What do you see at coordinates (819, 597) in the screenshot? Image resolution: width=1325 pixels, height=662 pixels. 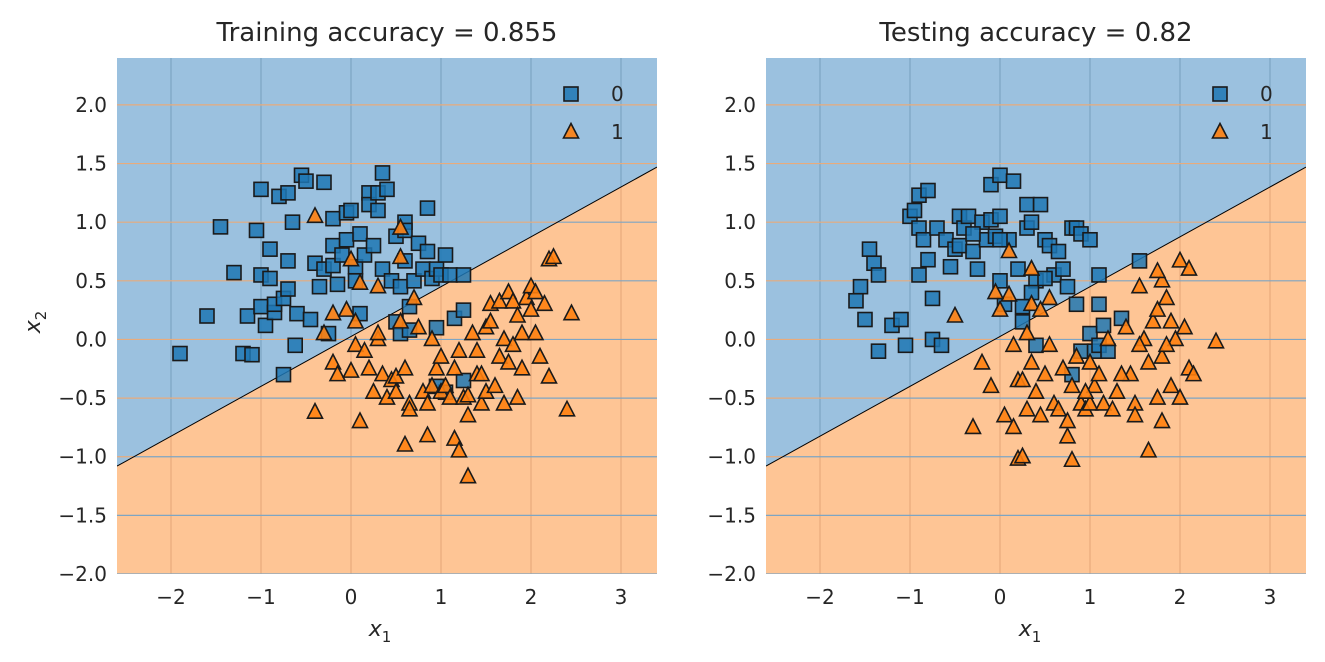 I see `x-tick-label: −2` at bounding box center [819, 597].